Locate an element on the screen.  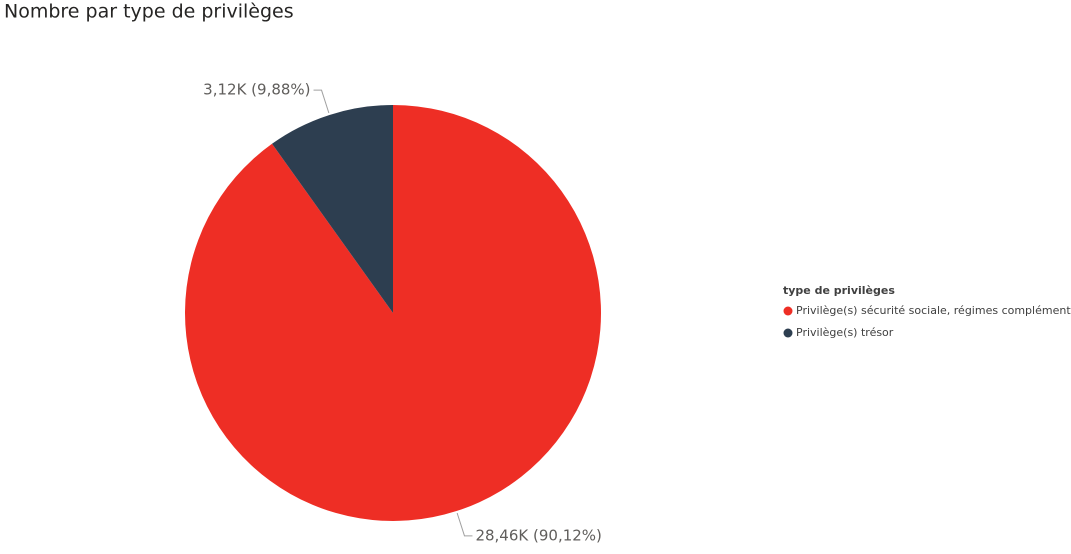
data-label: 3,12K (9,88%) is located at coordinates (256, 90).